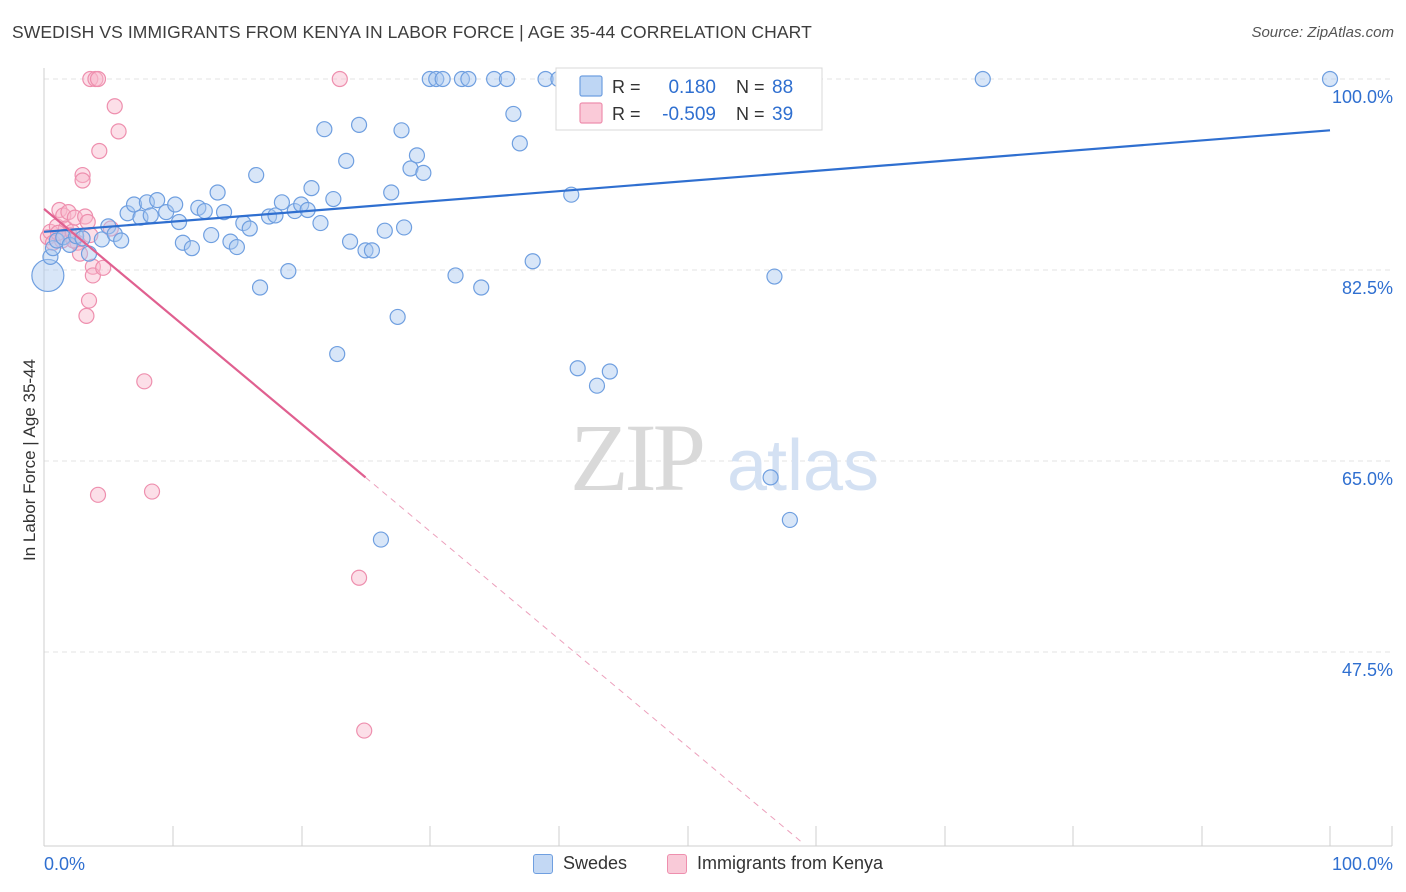  Describe the element at coordinates (626, 87) in the screenshot. I see `legend-r-label-swedes: R =` at that location.